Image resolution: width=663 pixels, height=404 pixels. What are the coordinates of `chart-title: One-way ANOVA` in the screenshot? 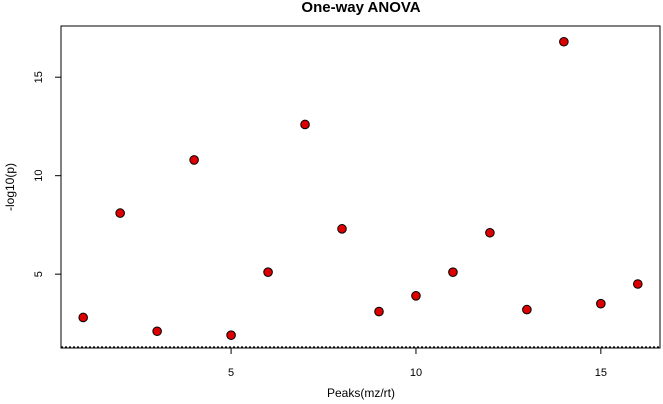 It's located at (360, 8).